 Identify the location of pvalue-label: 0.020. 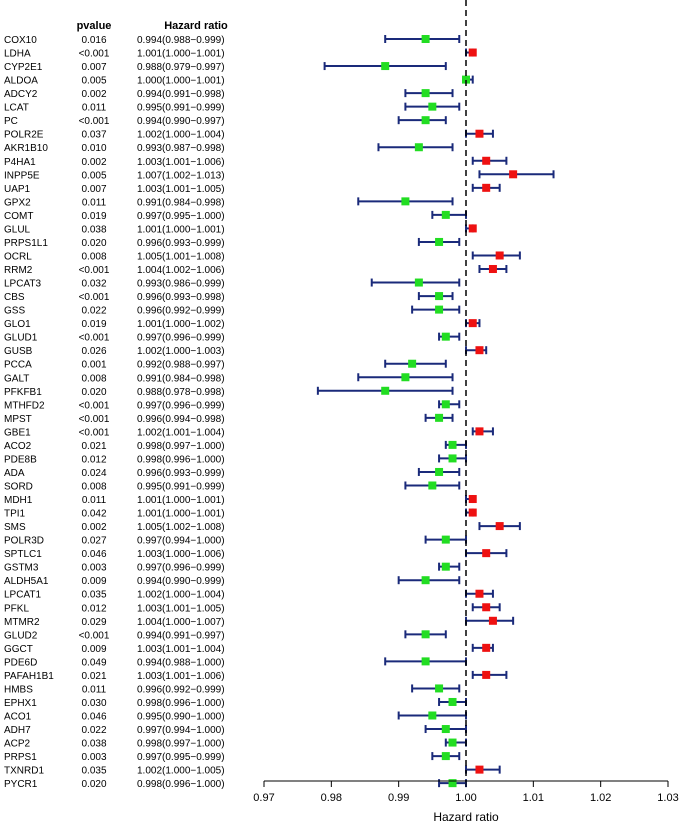
(93, 784).